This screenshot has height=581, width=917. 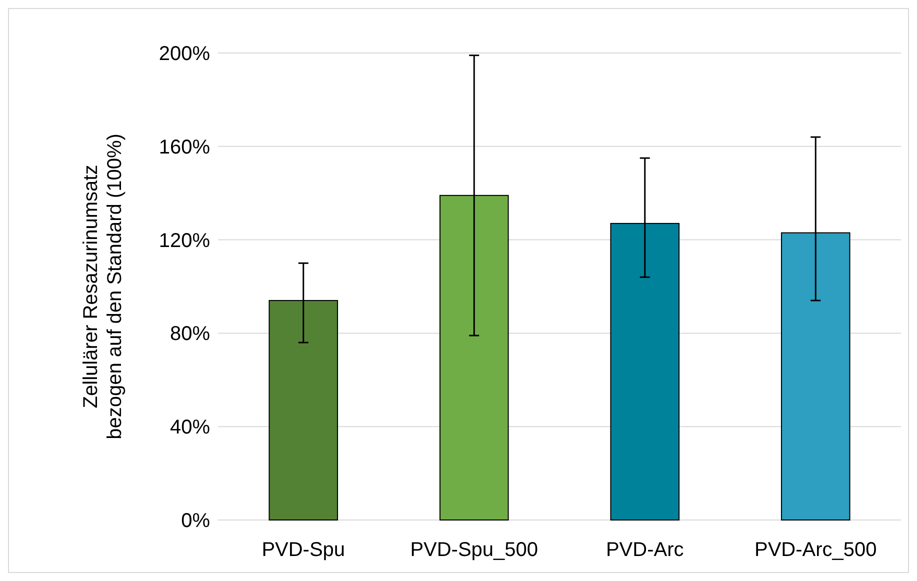 I want to click on y-tick-label: 40%, so click(x=190, y=427).